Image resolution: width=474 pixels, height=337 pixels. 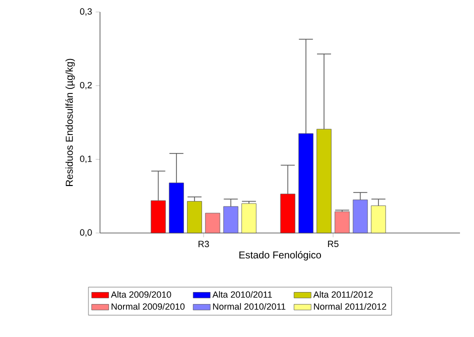 I want to click on y-tick-label: 0,3, so click(x=86, y=12).